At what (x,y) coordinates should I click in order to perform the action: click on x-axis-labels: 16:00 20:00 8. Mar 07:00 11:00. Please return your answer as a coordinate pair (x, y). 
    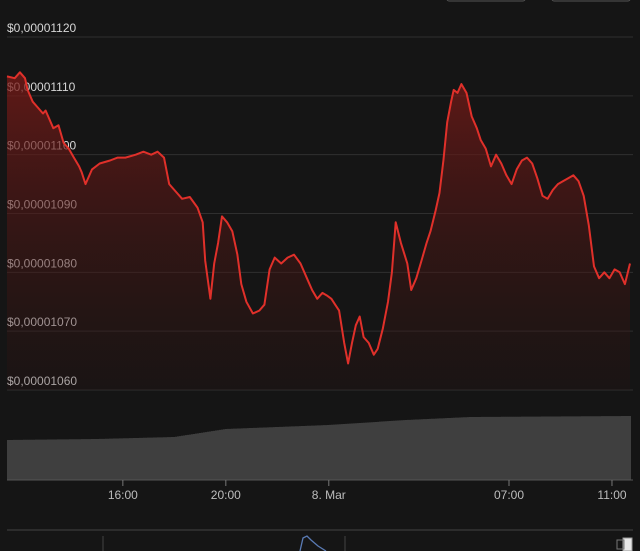
    Looking at the image, I should click on (367, 491).